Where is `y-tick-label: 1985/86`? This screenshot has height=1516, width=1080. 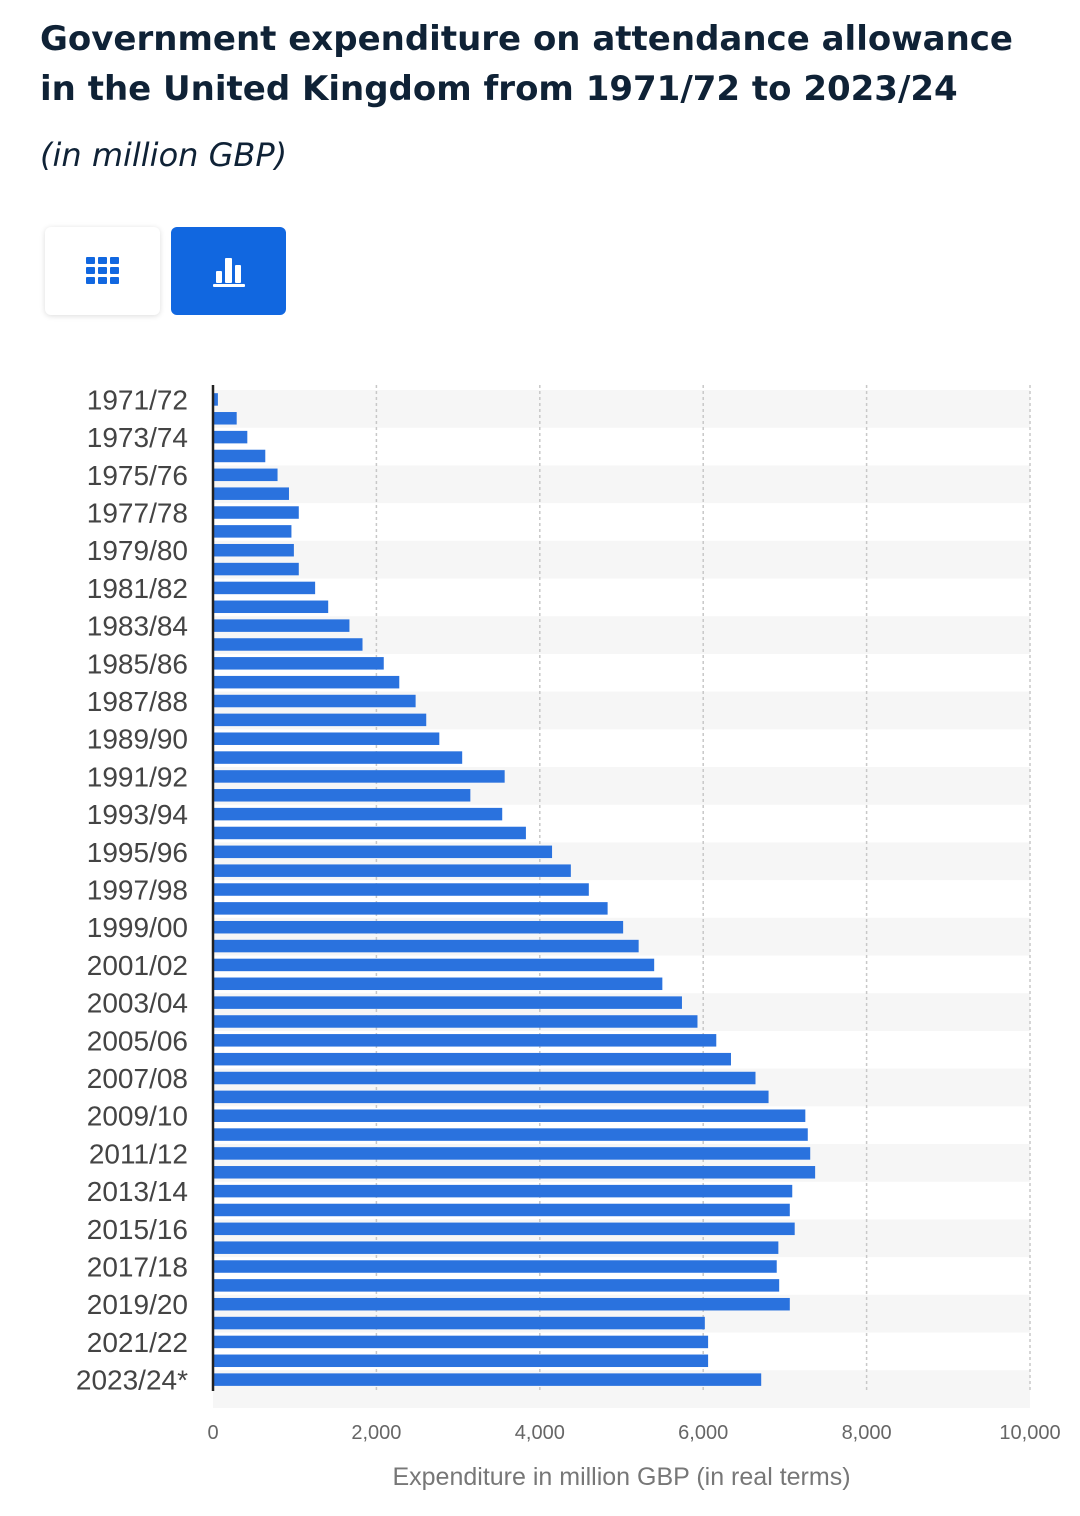 y-tick-label: 1985/86 is located at coordinates (137, 663).